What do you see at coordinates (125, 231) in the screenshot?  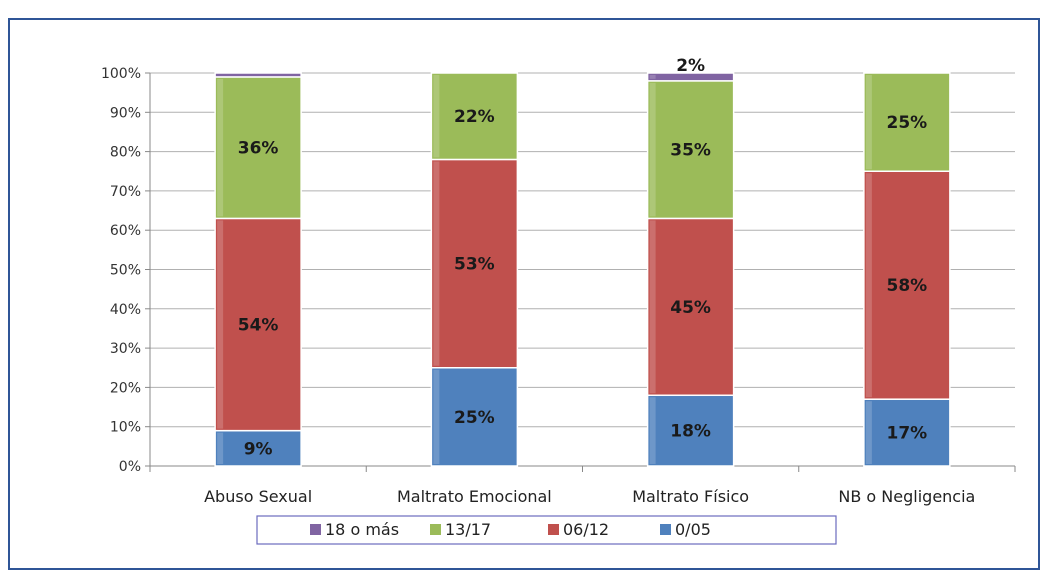 I see `y-tick-label: 60%` at bounding box center [125, 231].